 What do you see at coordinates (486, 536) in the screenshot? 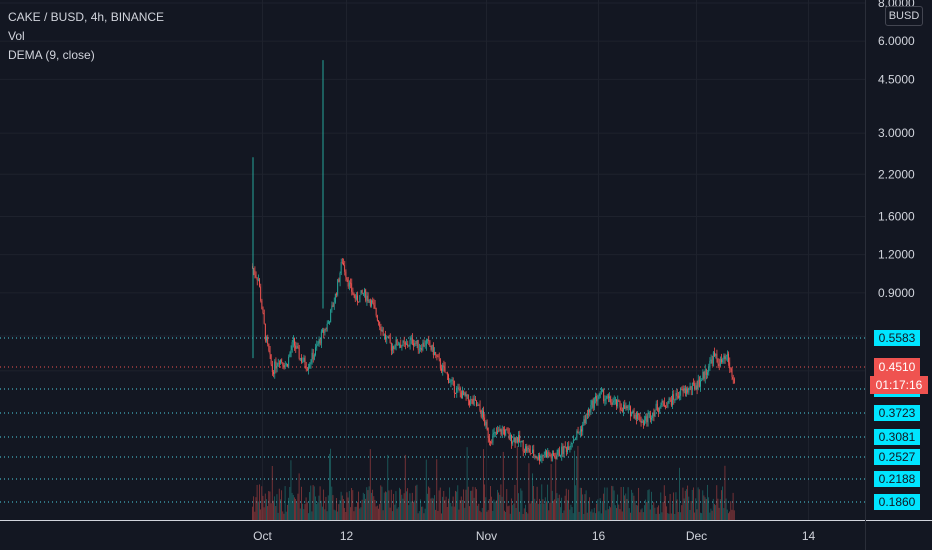
I see `x-tick-label: Nov` at bounding box center [486, 536].